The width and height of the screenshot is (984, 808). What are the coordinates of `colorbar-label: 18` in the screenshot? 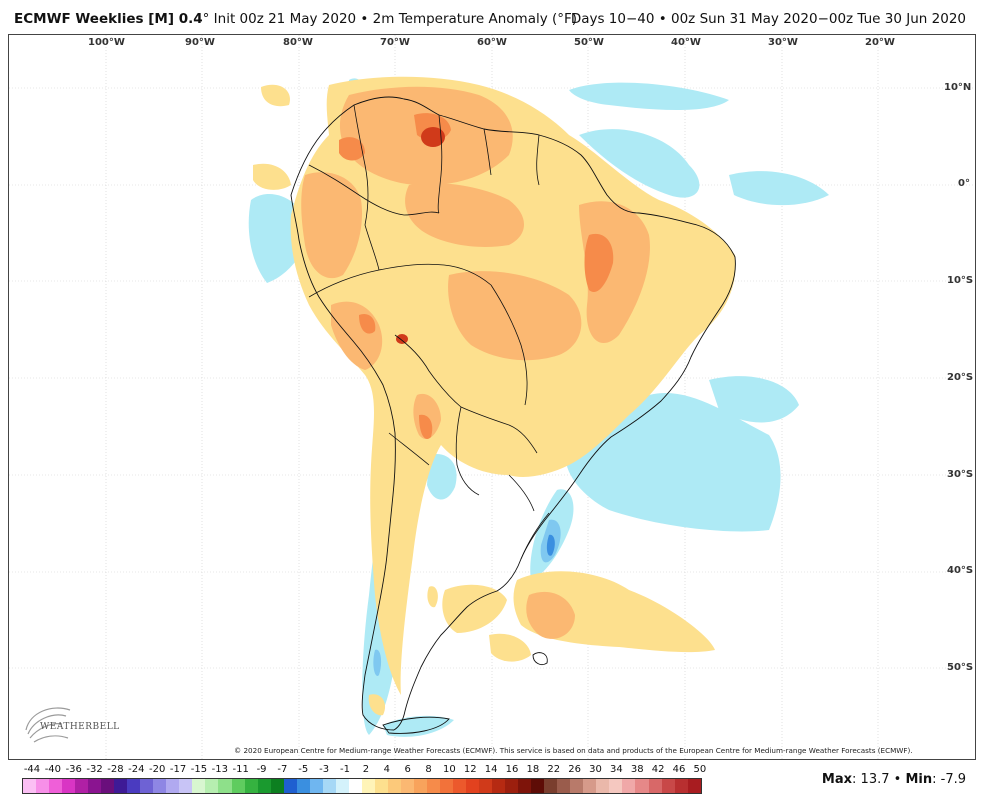 It's located at (533, 769).